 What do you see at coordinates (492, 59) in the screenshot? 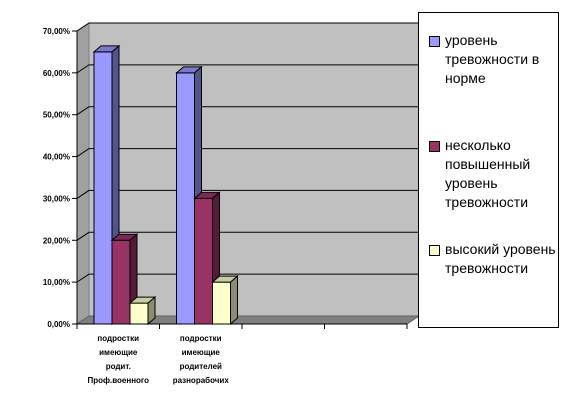
I see `legend-label-normal: уровень тревожности в норме` at bounding box center [492, 59].